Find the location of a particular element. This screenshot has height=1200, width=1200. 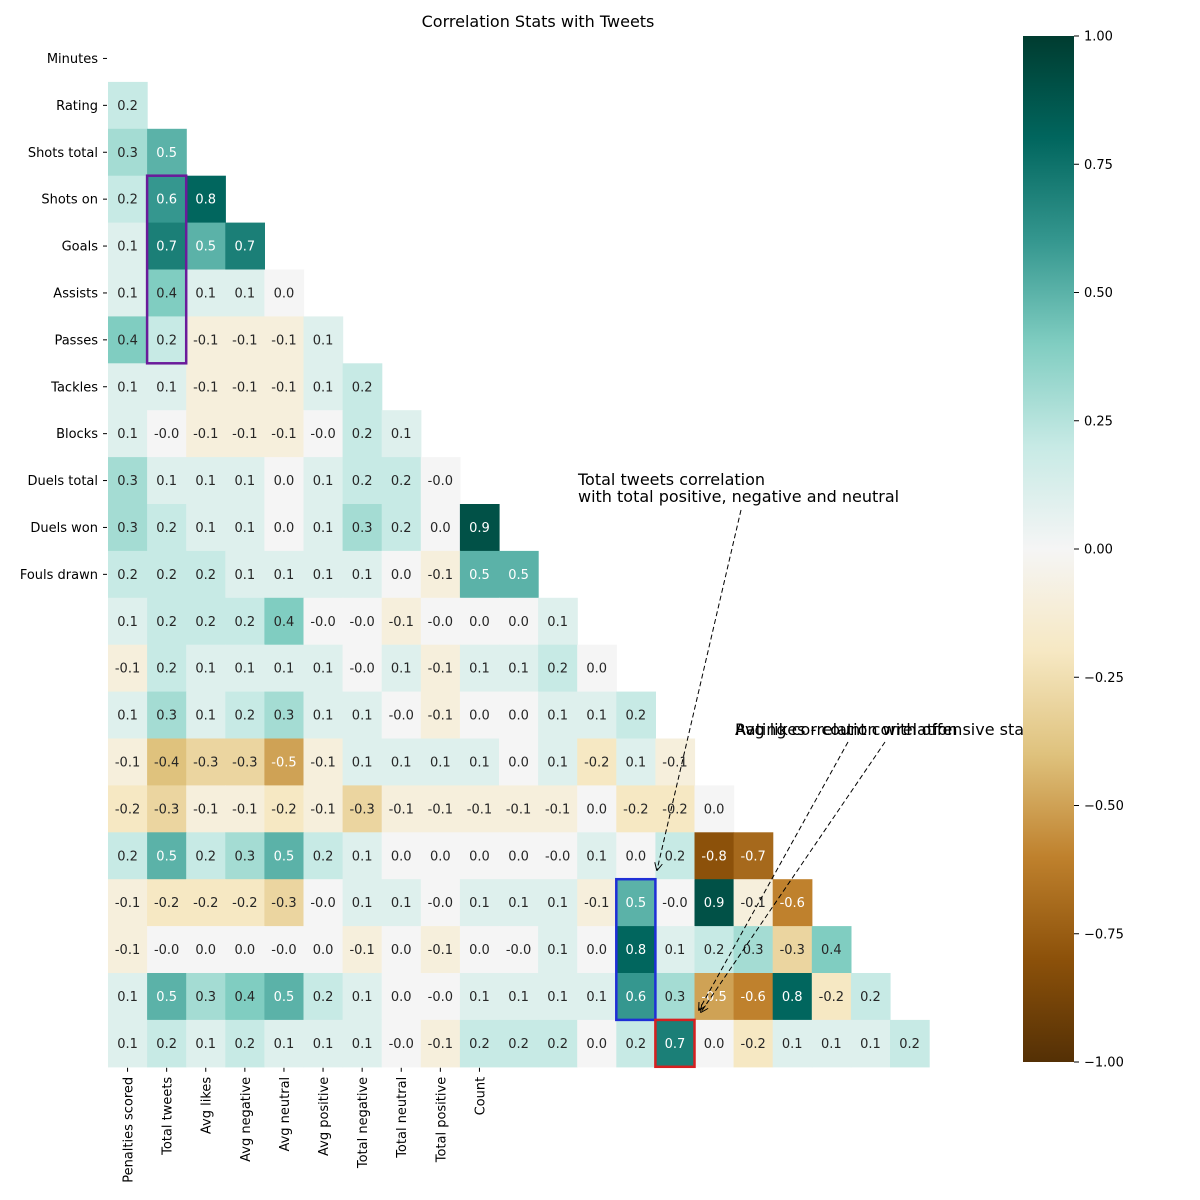

colorbar-tick-label: −0.75 is located at coordinates (1104, 934).